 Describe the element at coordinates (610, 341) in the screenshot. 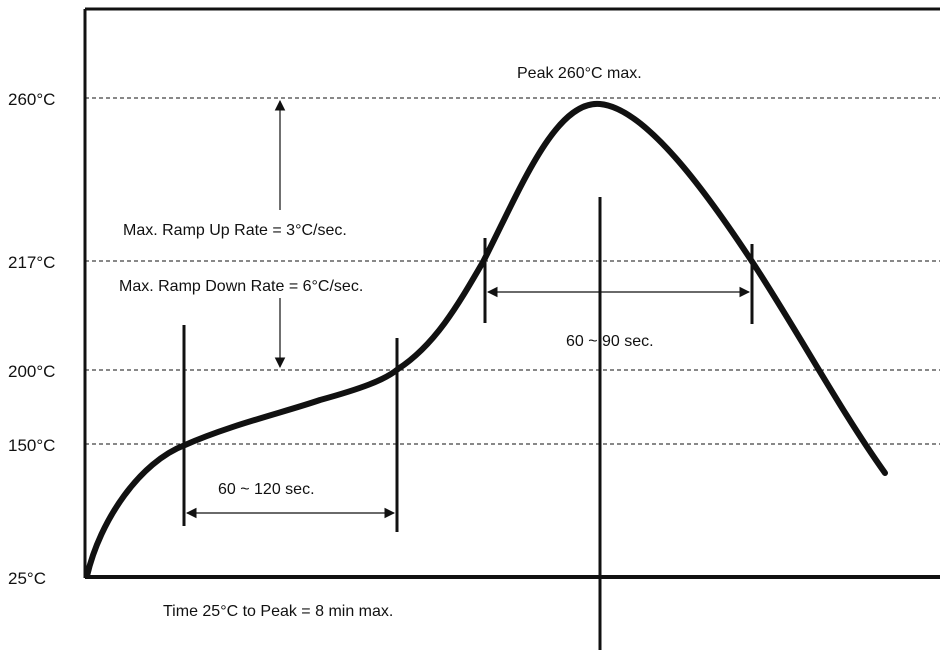

I see `reflow-duration-label: 60 ~ 90 sec.` at that location.